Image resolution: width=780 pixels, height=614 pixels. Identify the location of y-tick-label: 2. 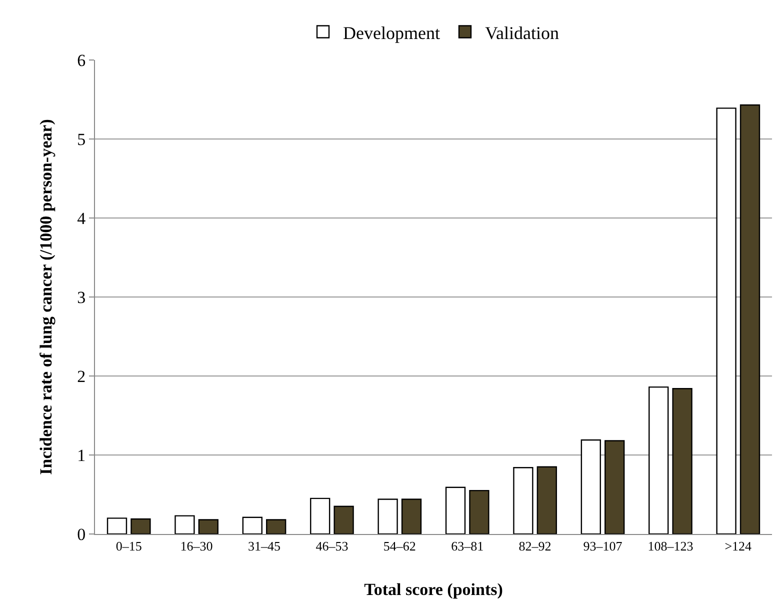
(81, 376).